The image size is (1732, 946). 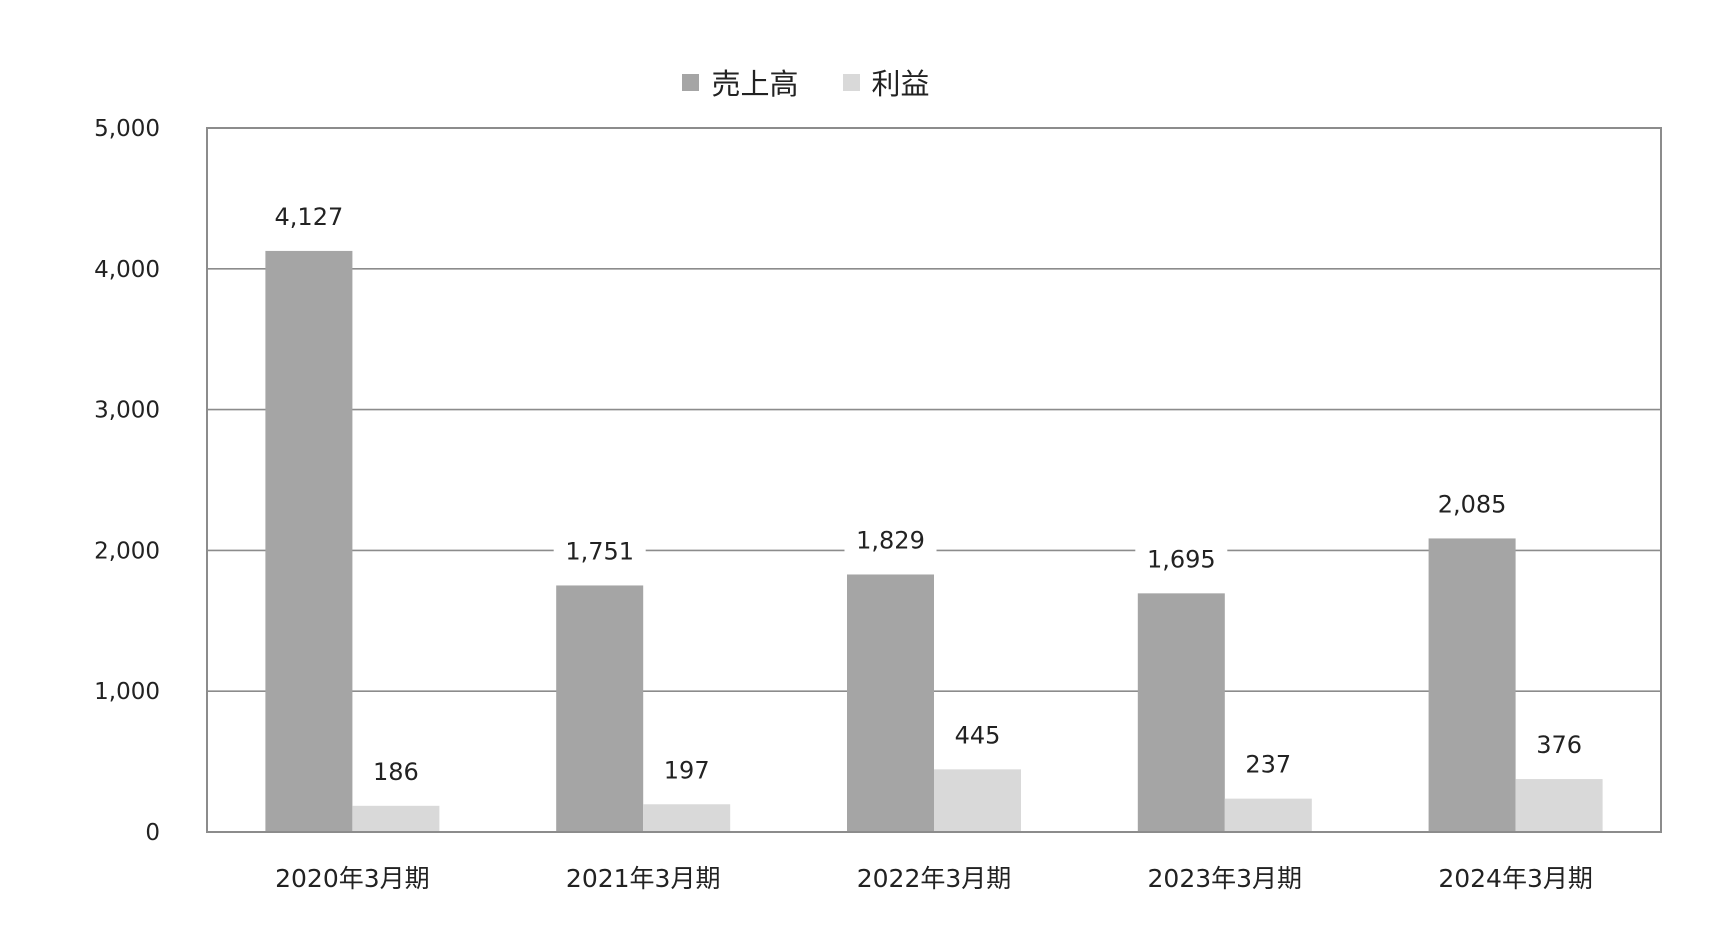 What do you see at coordinates (900, 84) in the screenshot?
I see `legend-label-profit: 利益` at bounding box center [900, 84].